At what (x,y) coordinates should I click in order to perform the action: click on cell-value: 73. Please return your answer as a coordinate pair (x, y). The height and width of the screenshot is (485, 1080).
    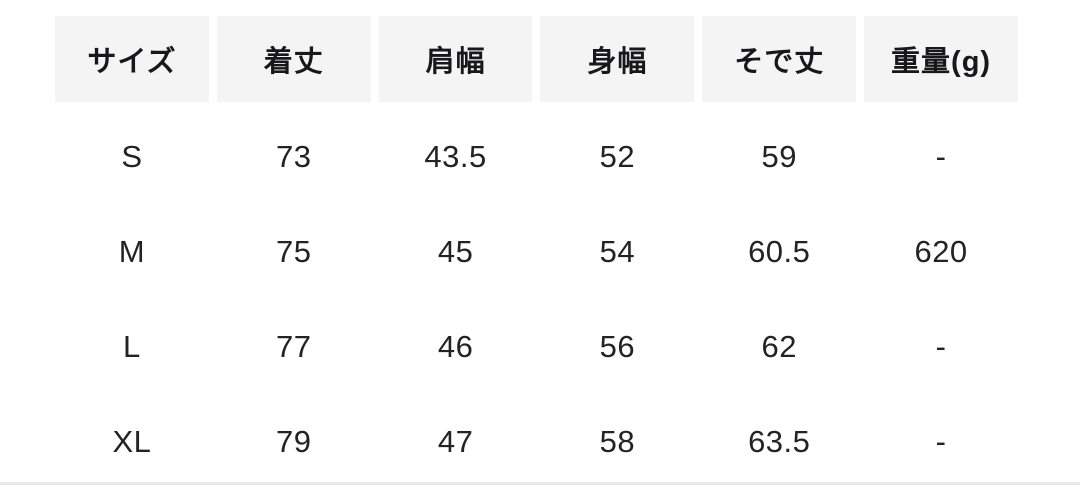
    Looking at the image, I should click on (294, 156).